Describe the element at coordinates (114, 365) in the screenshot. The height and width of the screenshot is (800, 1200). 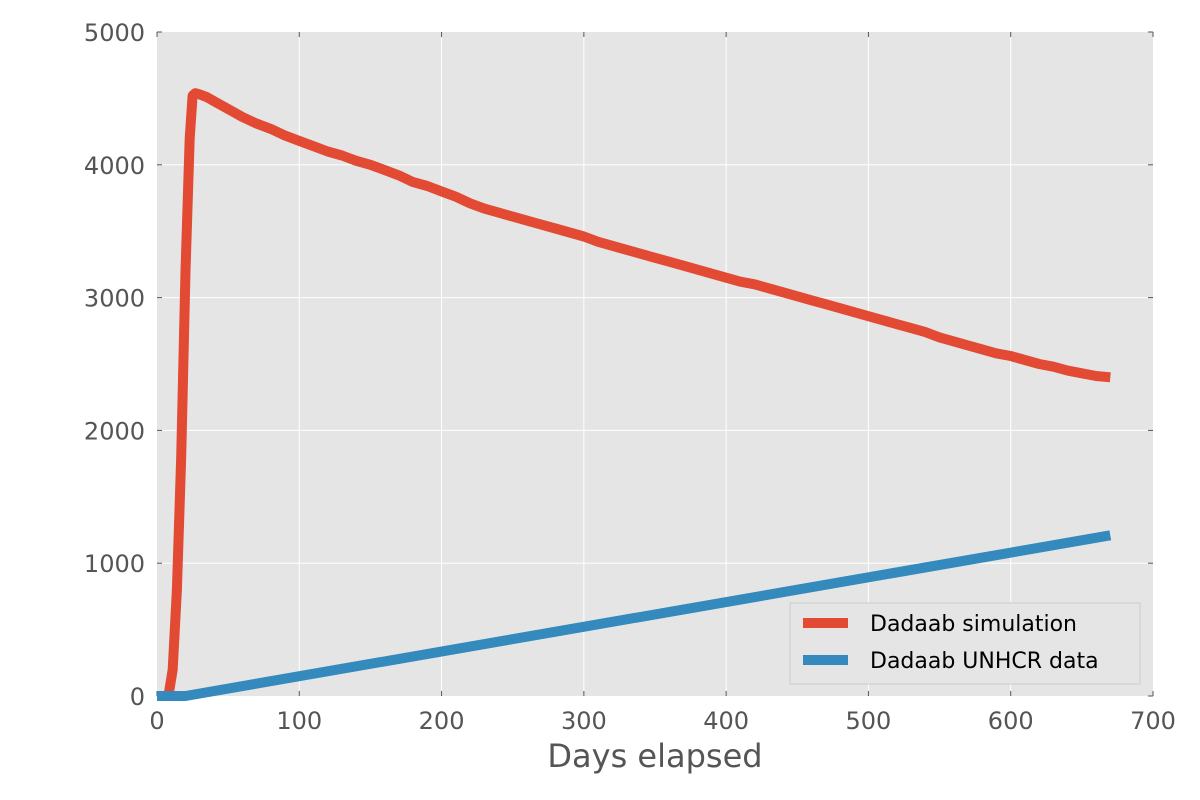
I see `y-tick-labels: 0 1000 2000 3000 4000 5000` at that location.